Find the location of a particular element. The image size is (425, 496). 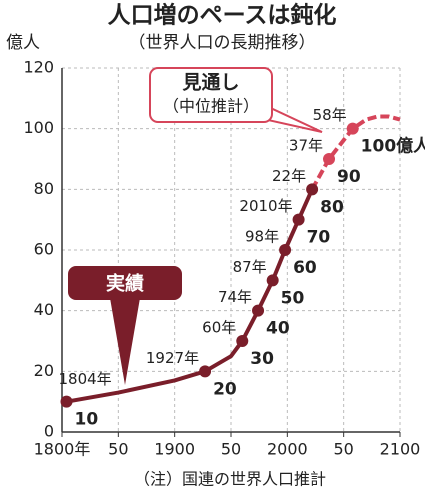

point-value-label: 20 is located at coordinates (225, 389).